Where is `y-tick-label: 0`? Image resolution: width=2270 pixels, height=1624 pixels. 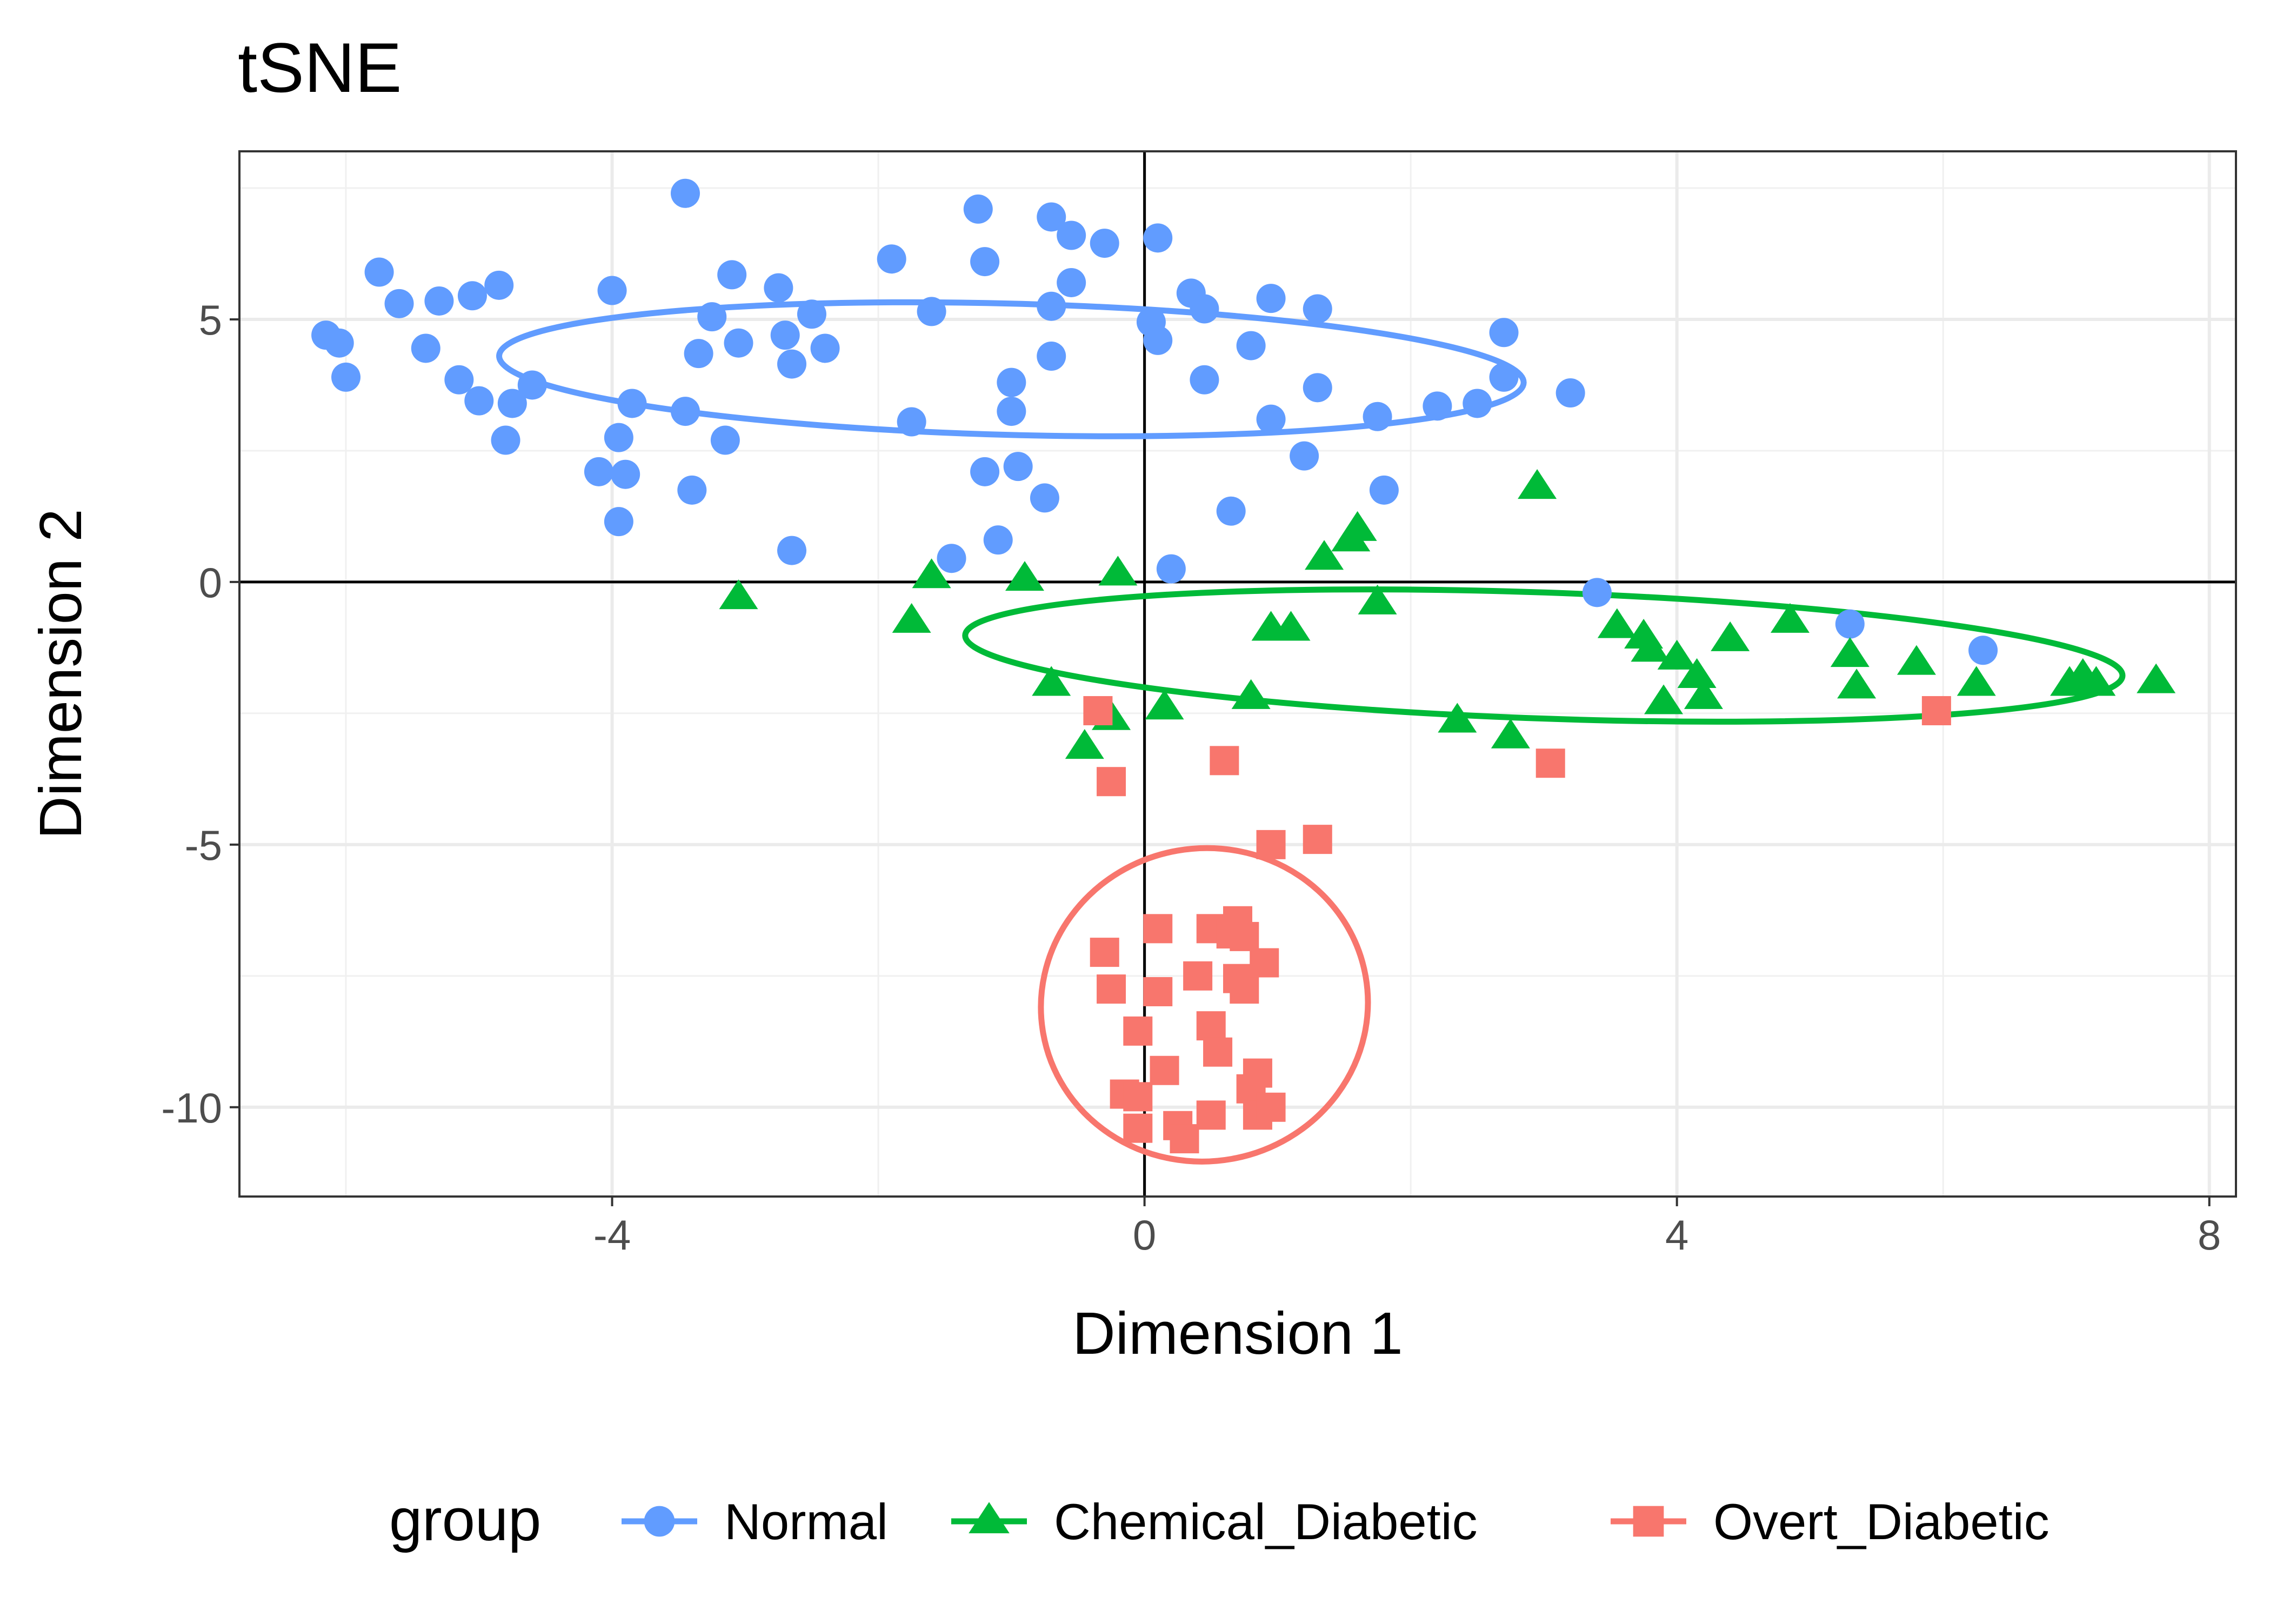
y-tick-label: 0 is located at coordinates (210, 582).